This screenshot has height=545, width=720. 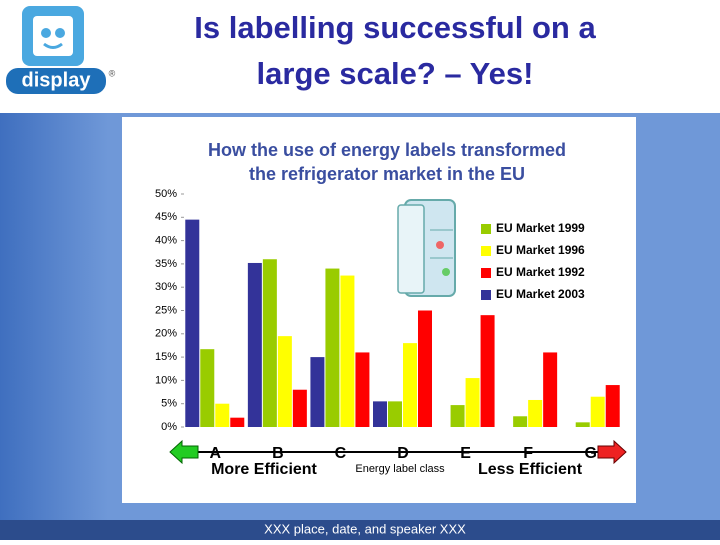 I want to click on chart-title: the refrigerator market in the EU, so click(x=387, y=174).